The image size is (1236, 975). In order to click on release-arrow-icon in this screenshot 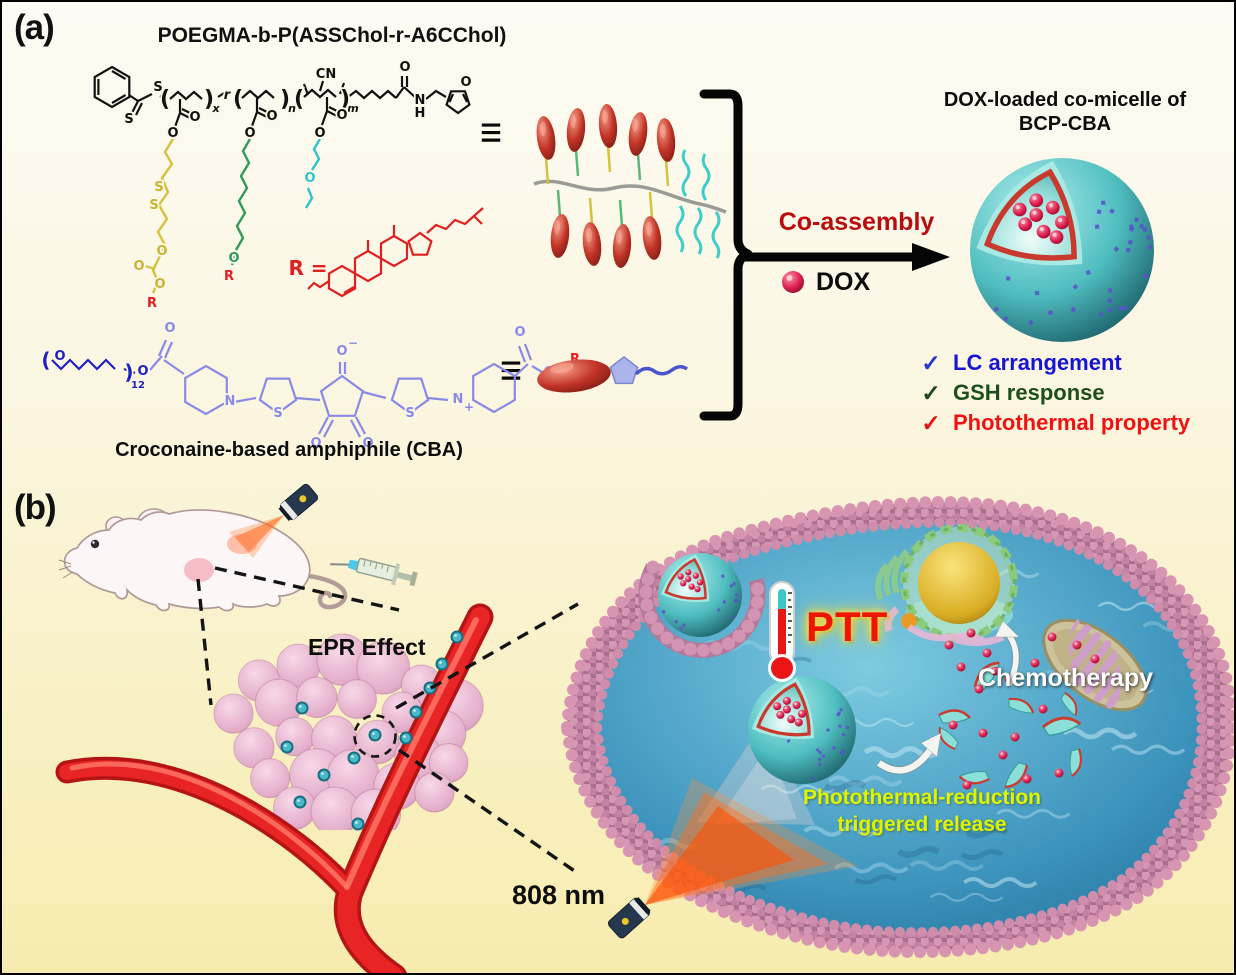, I will do `click(909, 753)`.